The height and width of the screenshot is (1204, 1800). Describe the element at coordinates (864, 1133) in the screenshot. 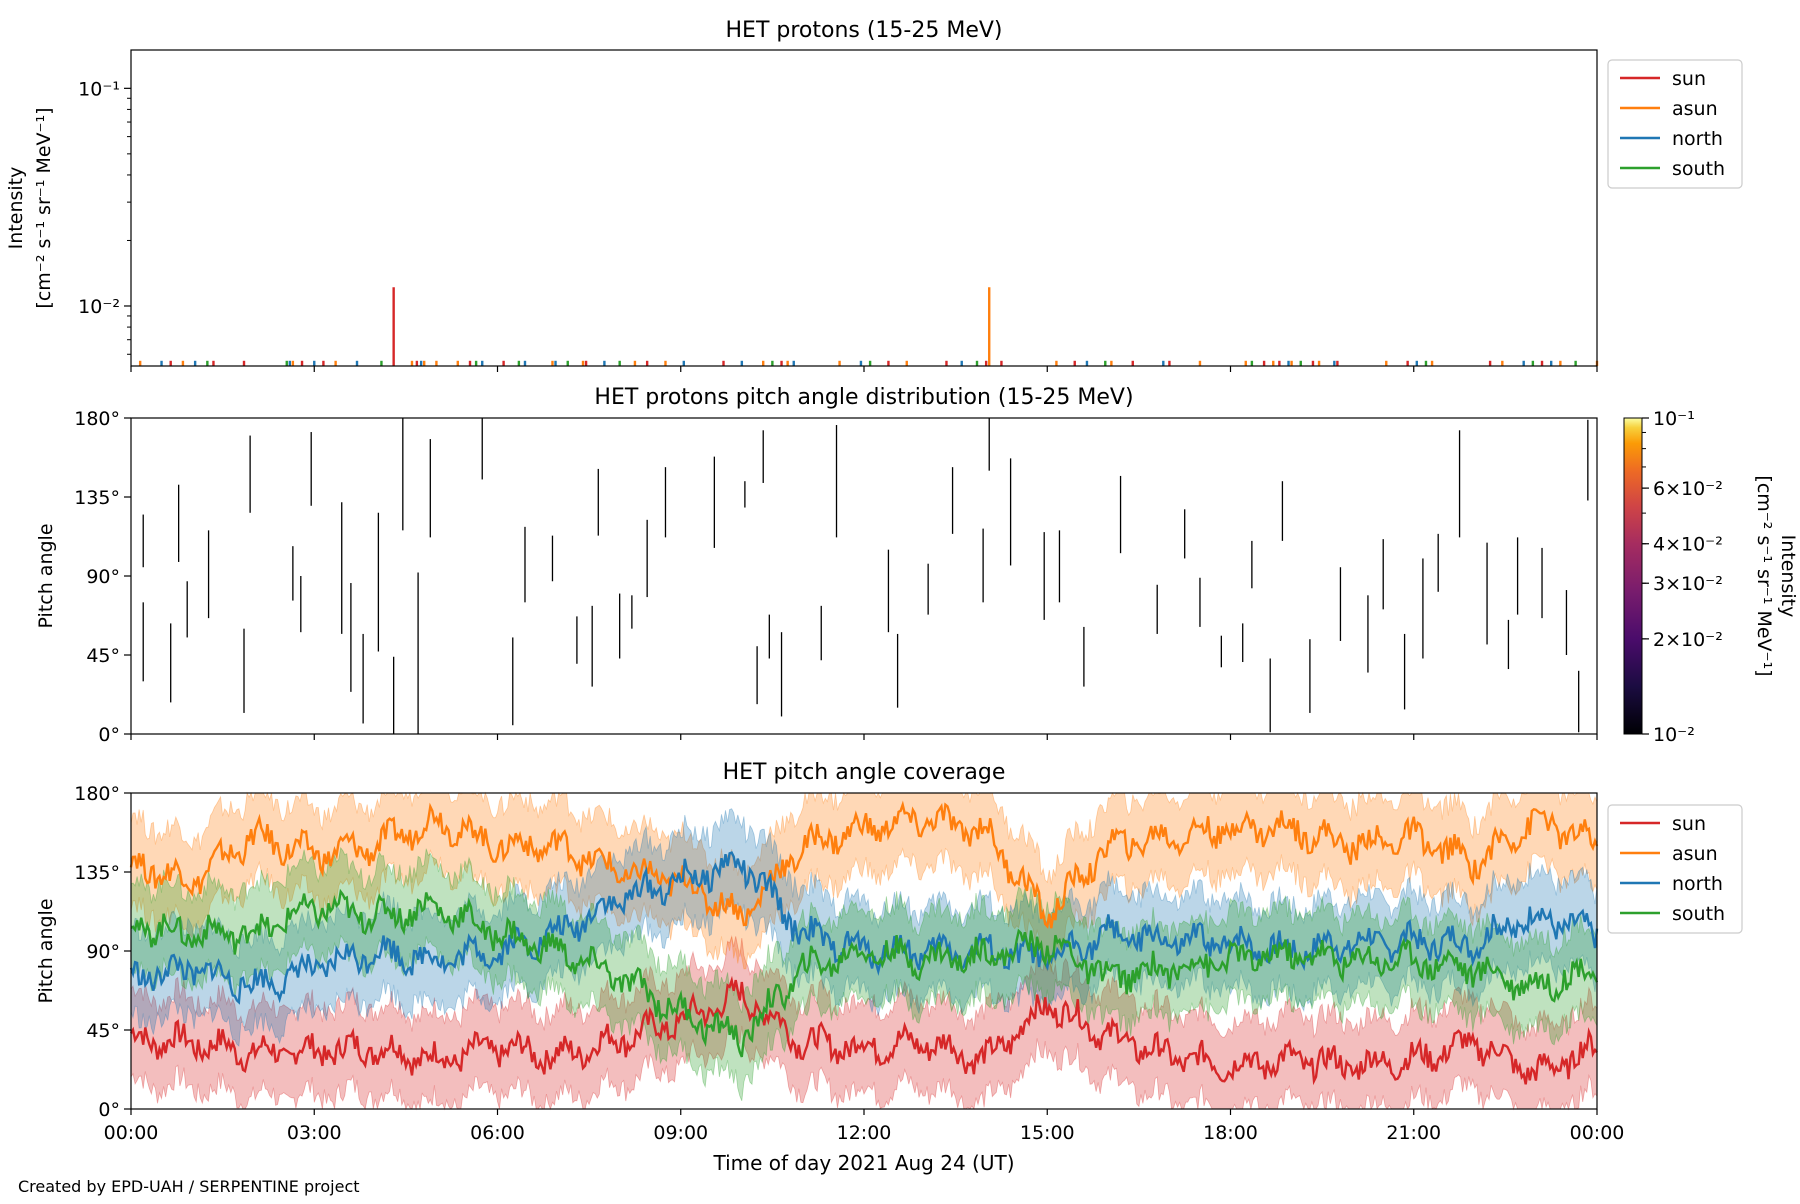

I see `x-tick-label: 12:00` at that location.